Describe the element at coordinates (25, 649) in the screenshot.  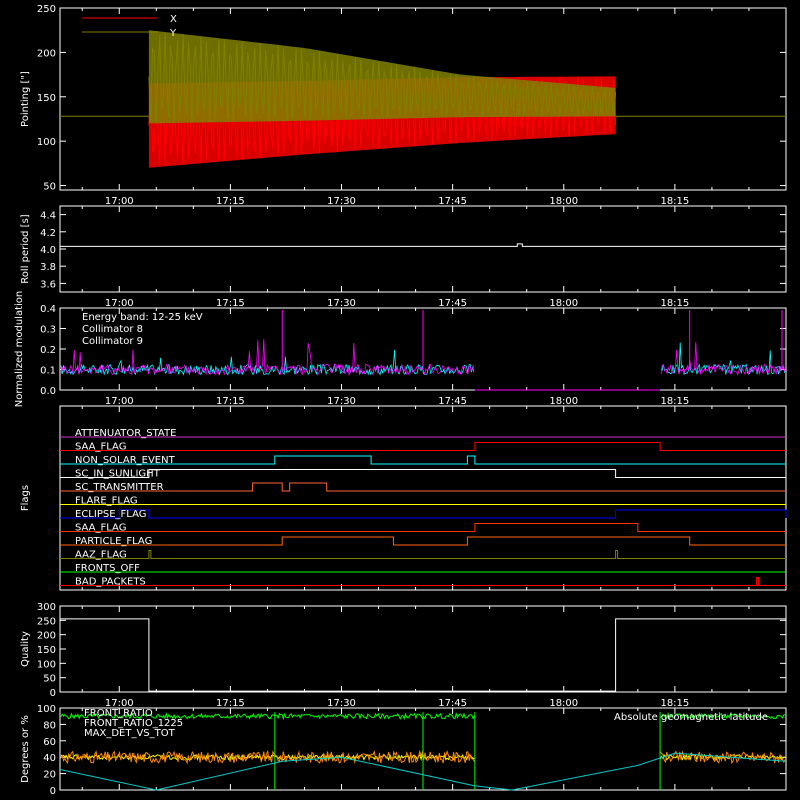
I see `quality-ylabel: Quality` at that location.